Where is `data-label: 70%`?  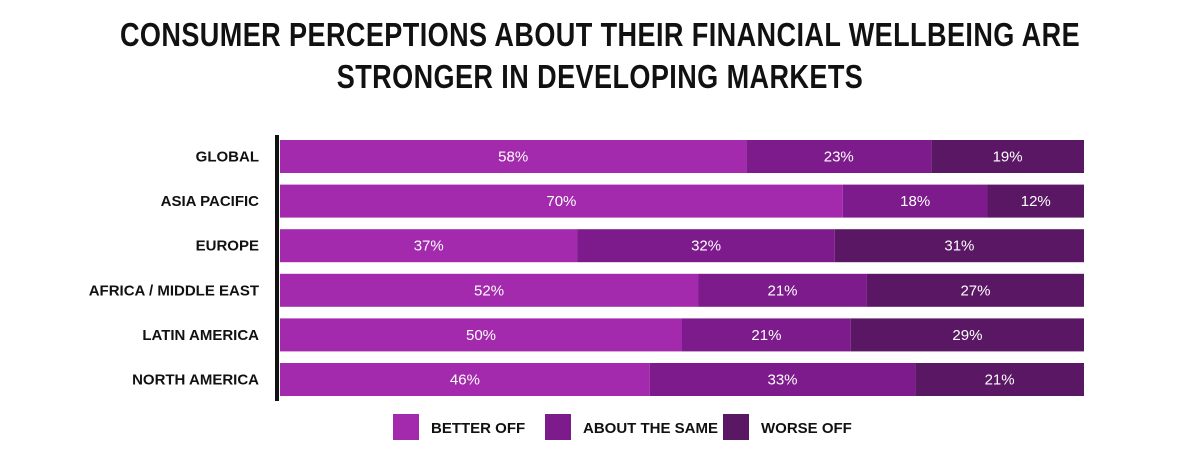 data-label: 70% is located at coordinates (561, 201).